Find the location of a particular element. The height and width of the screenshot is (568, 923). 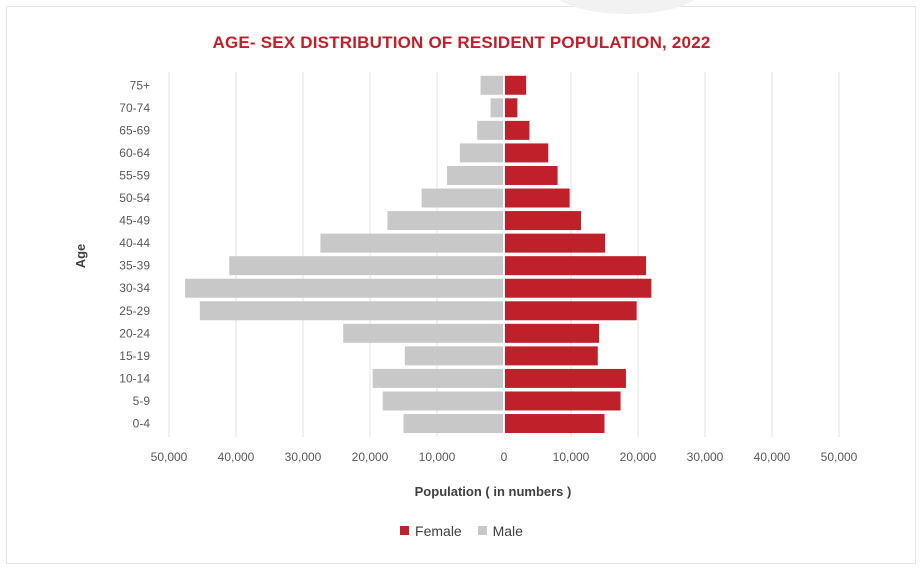

y-tick-label: 15-19 is located at coordinates (134, 356).